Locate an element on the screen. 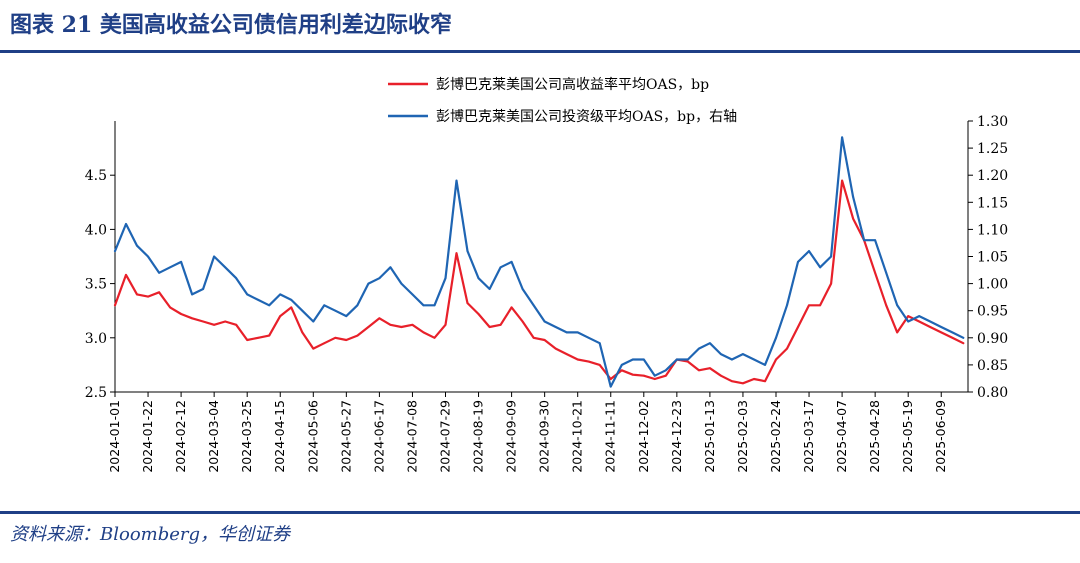  y-right-tick-label: 1.25 is located at coordinates (992, 149).